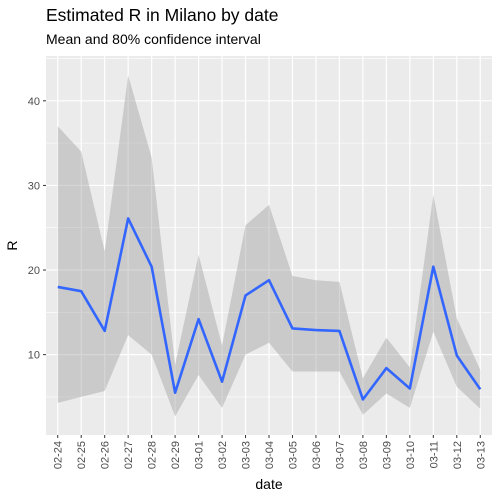 This screenshot has height=500, width=500. I want to click on chart-title: Estimated R in Milano by date, so click(162, 15).